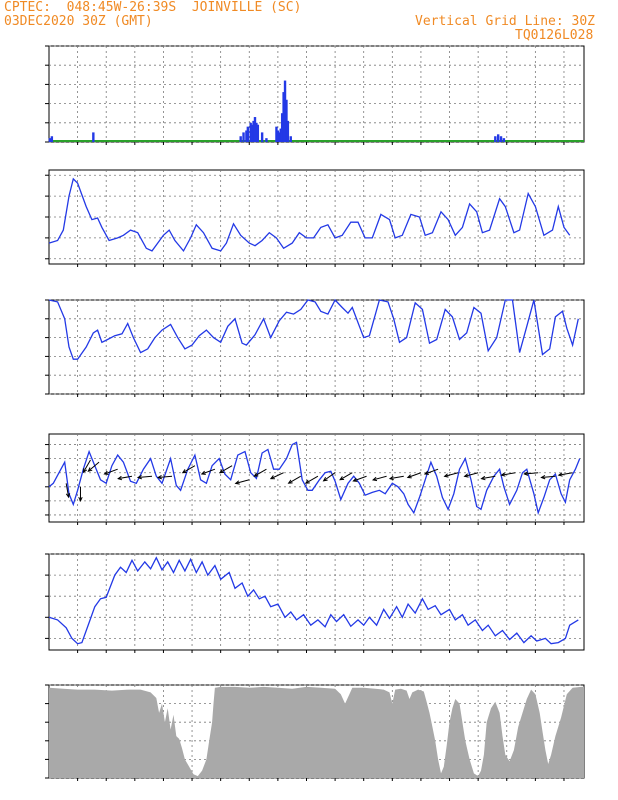  Describe the element at coordinates (316, 732) in the screenshot. I see `cloud-area` at that location.